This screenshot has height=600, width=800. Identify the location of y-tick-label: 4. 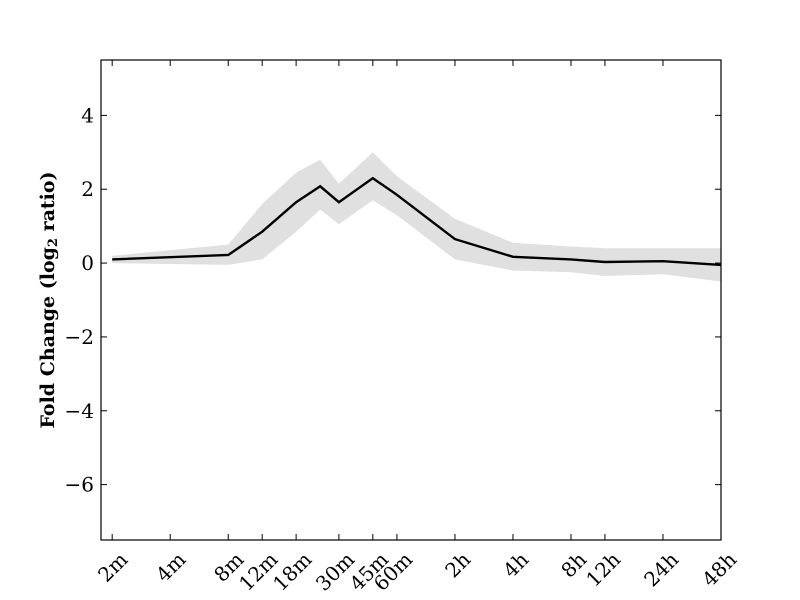
(87, 115).